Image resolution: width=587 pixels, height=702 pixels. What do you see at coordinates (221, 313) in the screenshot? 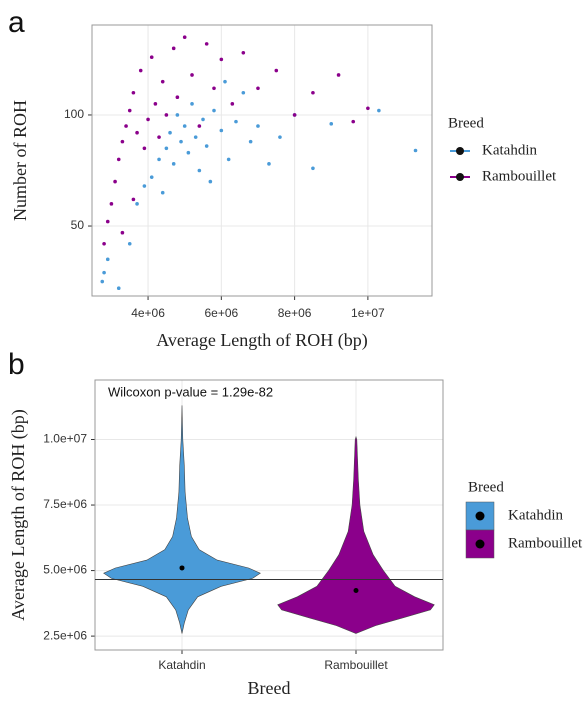
I see `x-tick-label: 6e+06` at bounding box center [221, 313].